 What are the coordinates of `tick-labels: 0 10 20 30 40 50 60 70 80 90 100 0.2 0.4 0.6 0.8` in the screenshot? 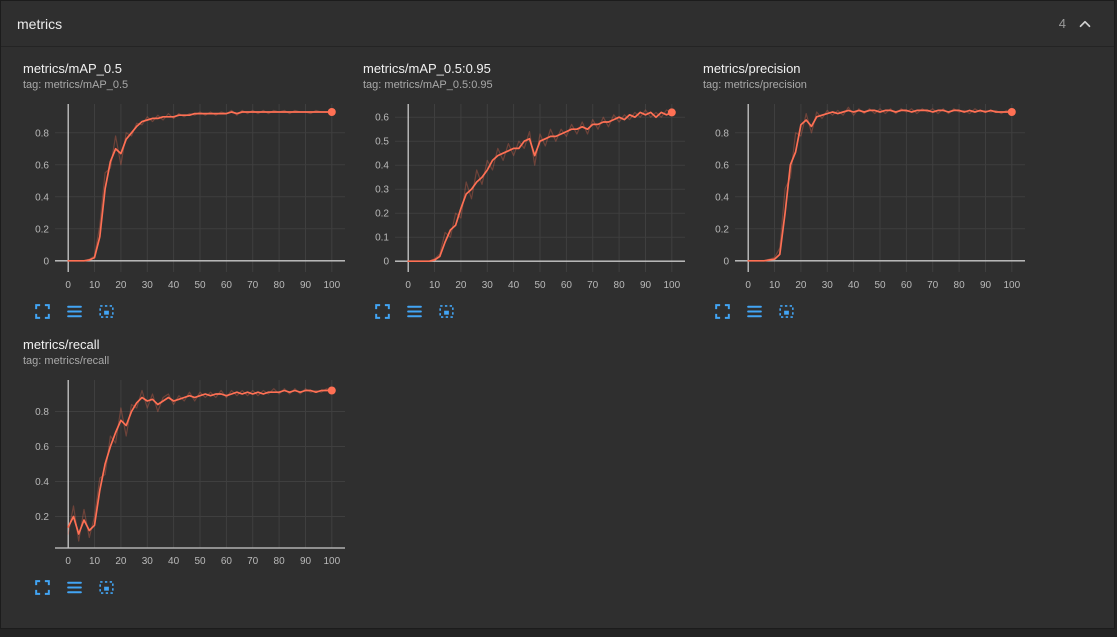 It's located at (187, 487).